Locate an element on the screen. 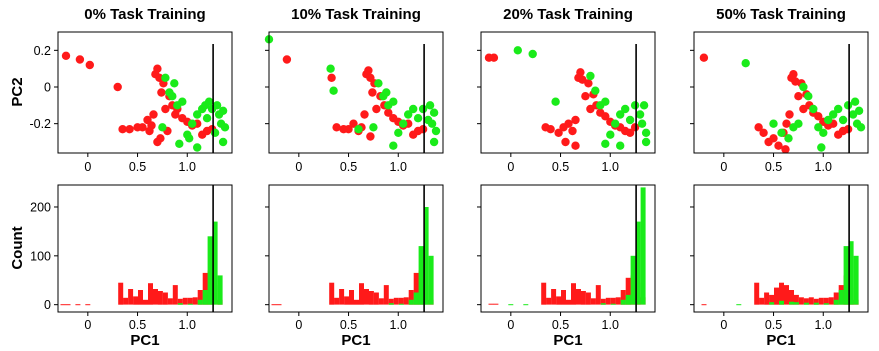 This screenshot has width=879, height=351. panel-title: 0% Task Training is located at coordinates (144, 14).